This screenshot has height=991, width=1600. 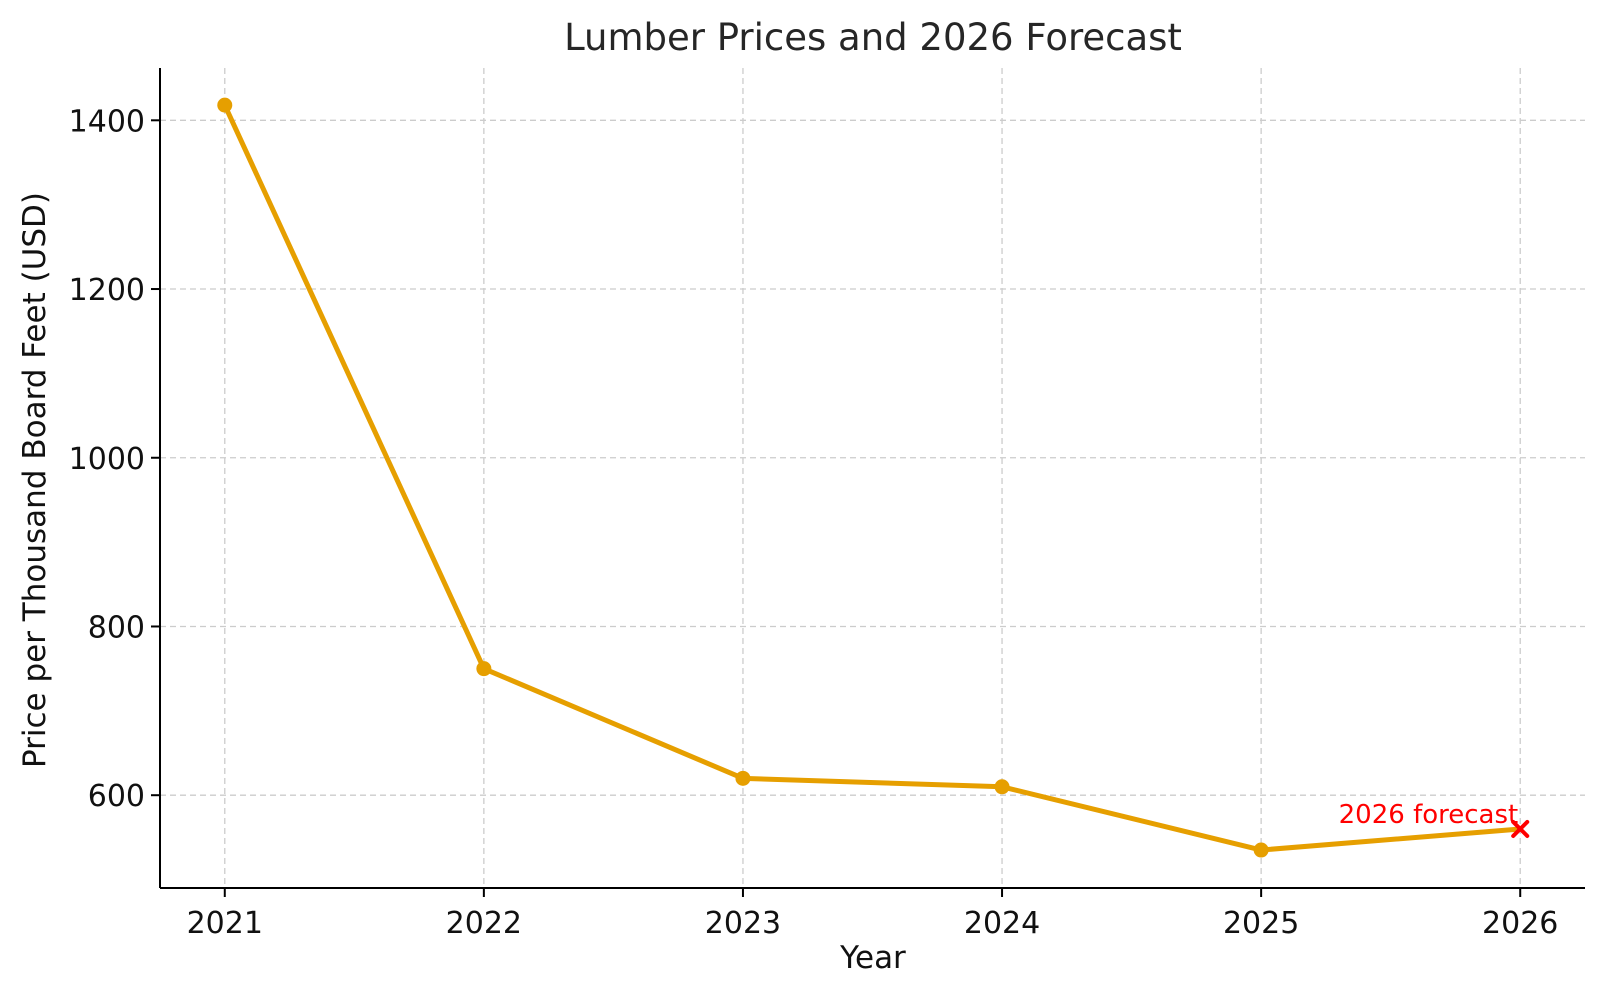 I want to click on y-tick-label-800: 800, so click(x=116, y=627).